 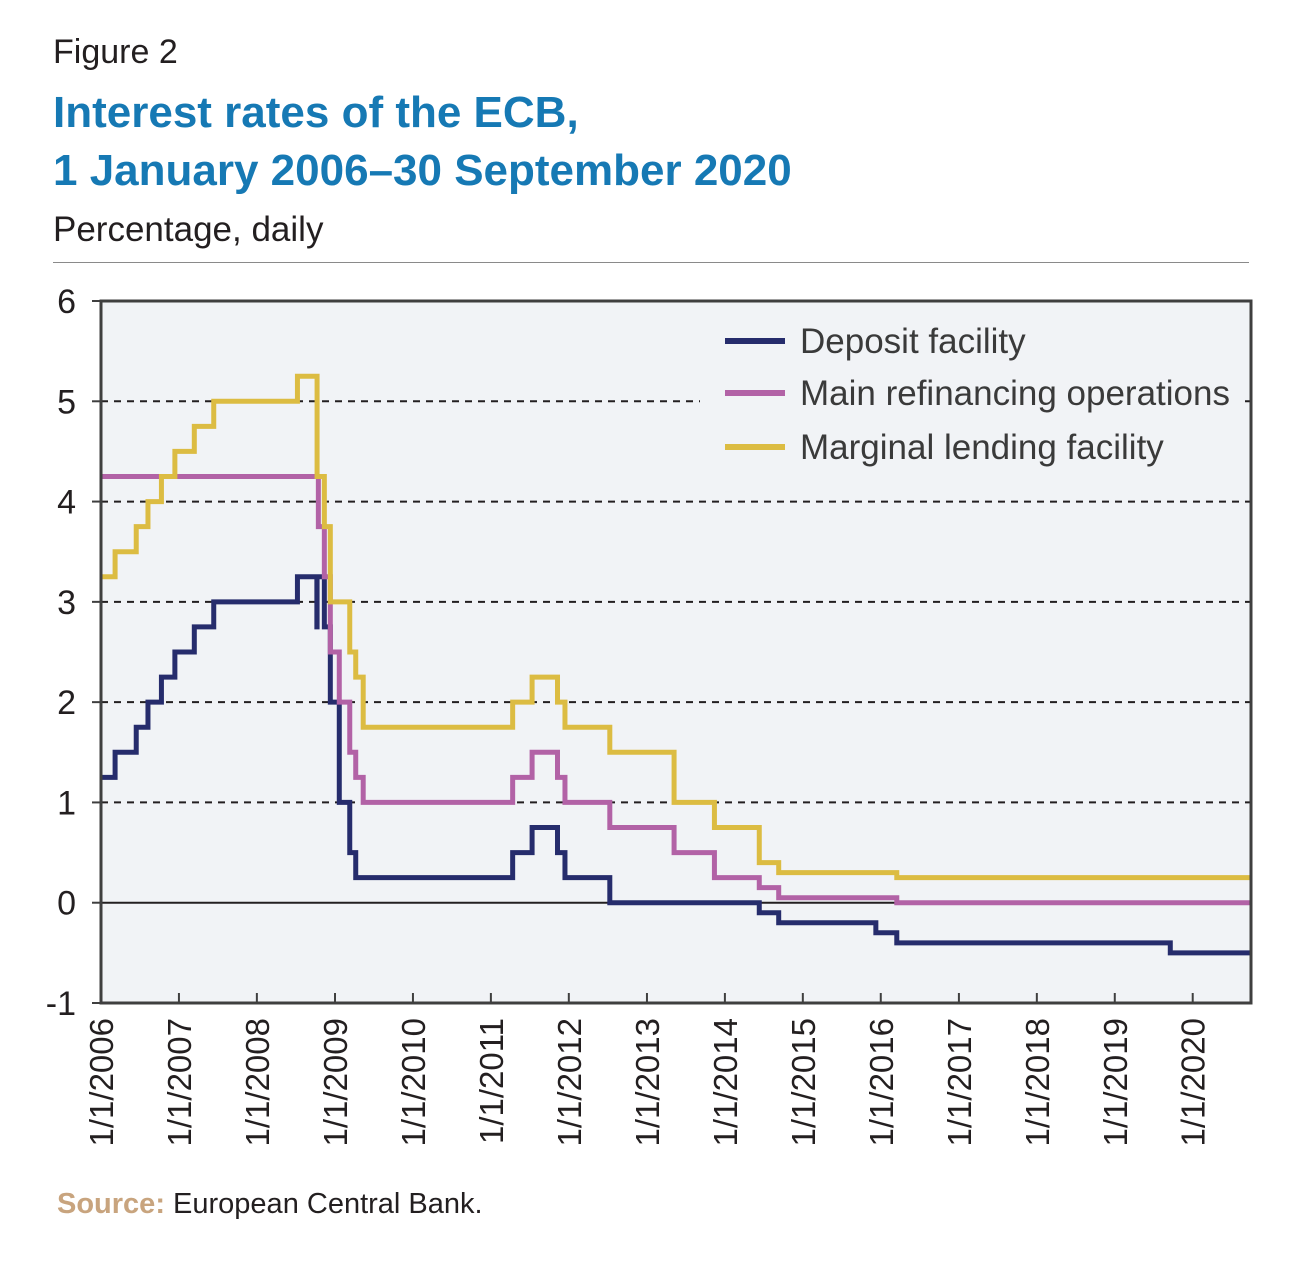 I want to click on x-tick-label: 1/1/2017, so click(x=959, y=1082).